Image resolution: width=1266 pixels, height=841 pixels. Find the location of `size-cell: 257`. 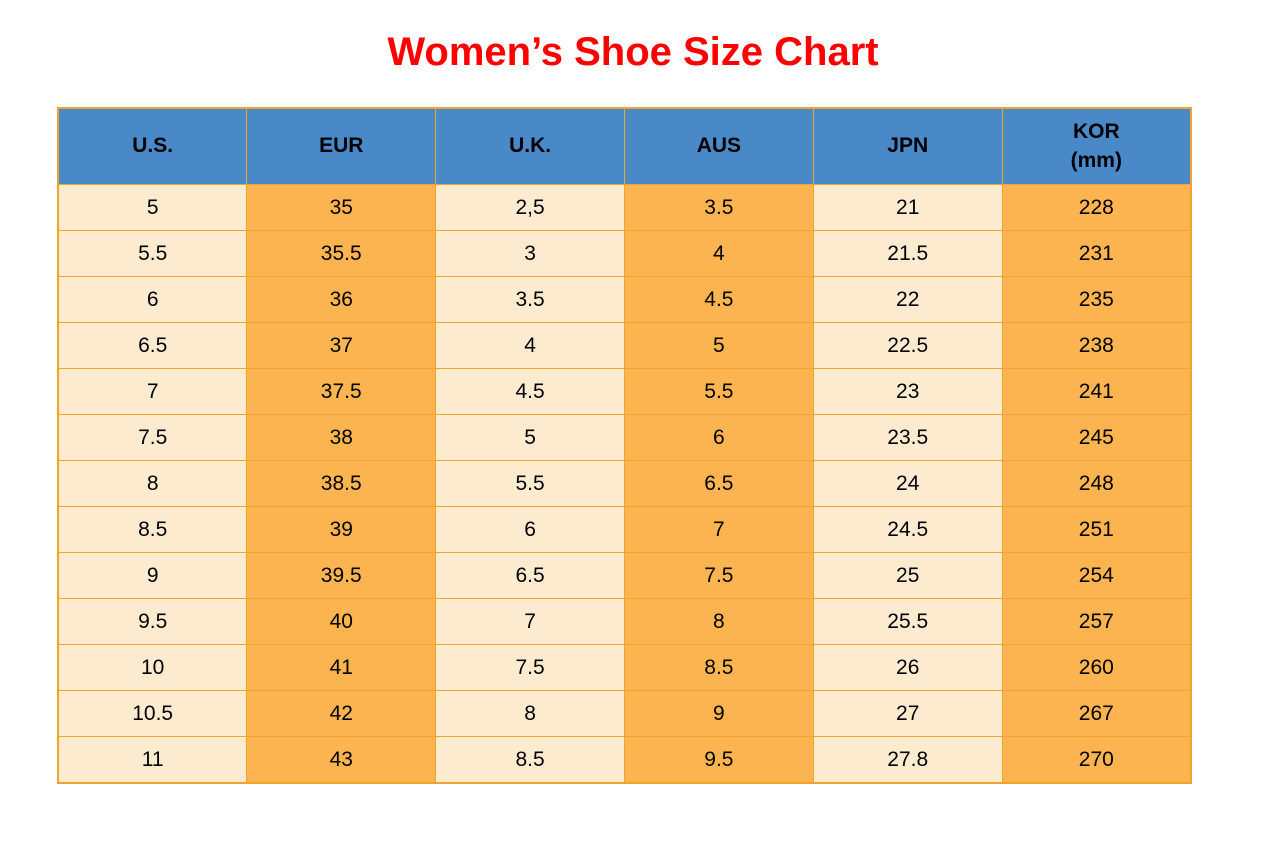

size-cell: 257 is located at coordinates (1096, 621).